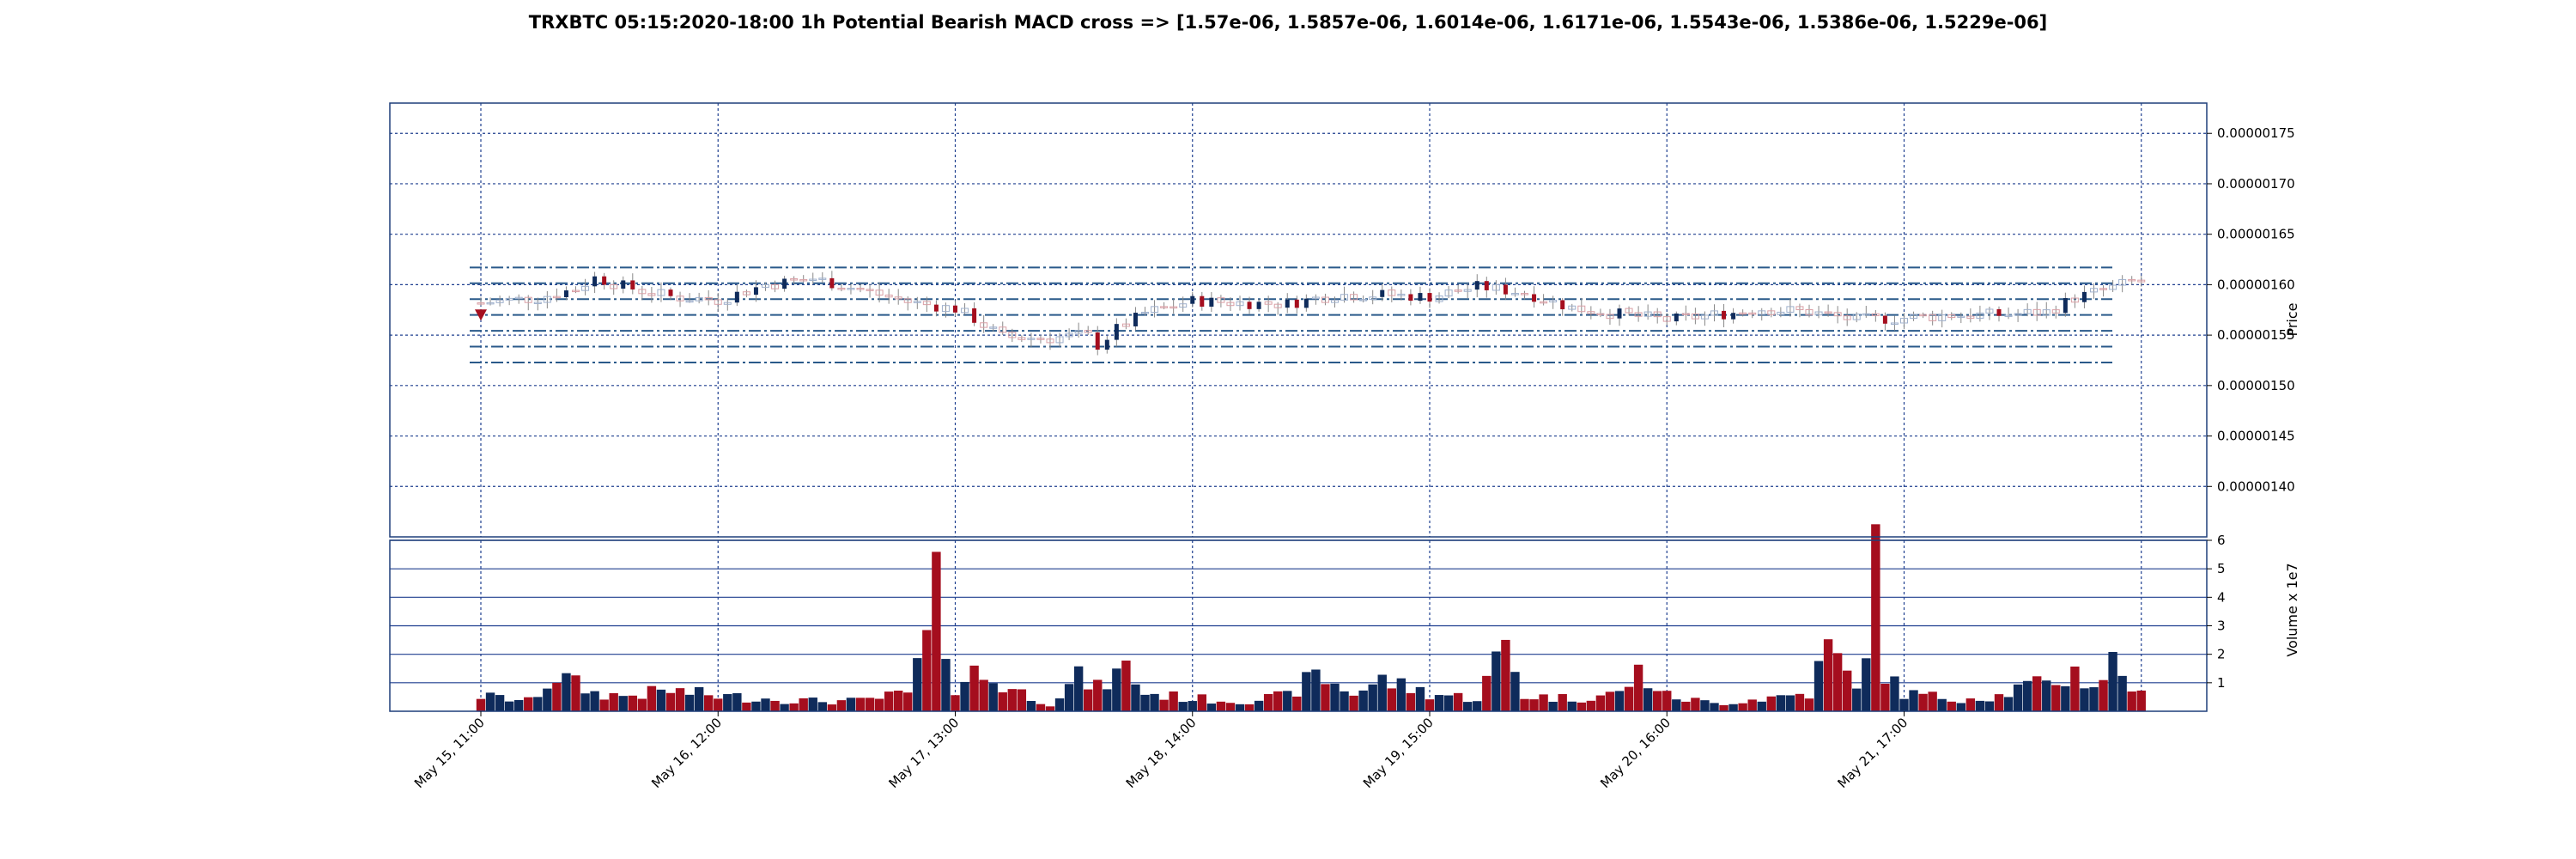 Image resolution: width=2576 pixels, height=859 pixels. I want to click on candles, so click(1312, 314).